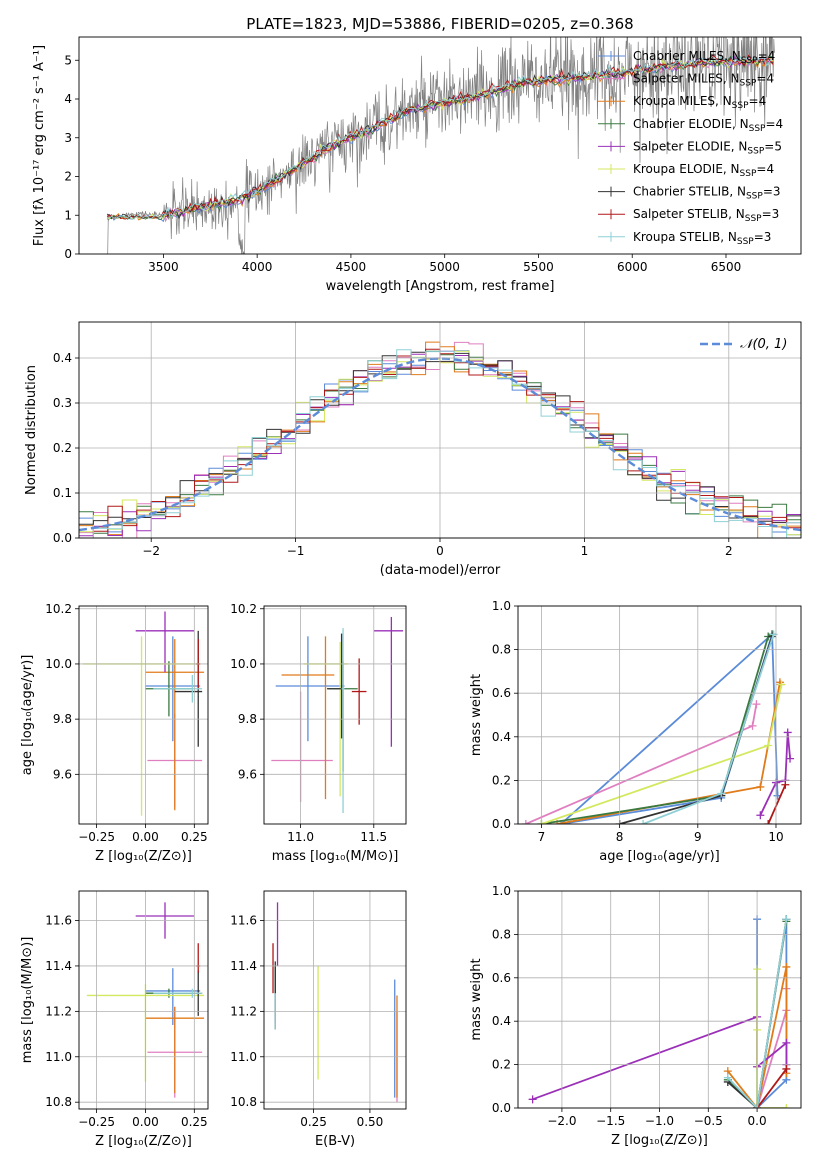 The height and width of the screenshot is (1170, 819). I want to click on mass_weight_vs_Z-ytick-label: 1.0, so click(501, 891).